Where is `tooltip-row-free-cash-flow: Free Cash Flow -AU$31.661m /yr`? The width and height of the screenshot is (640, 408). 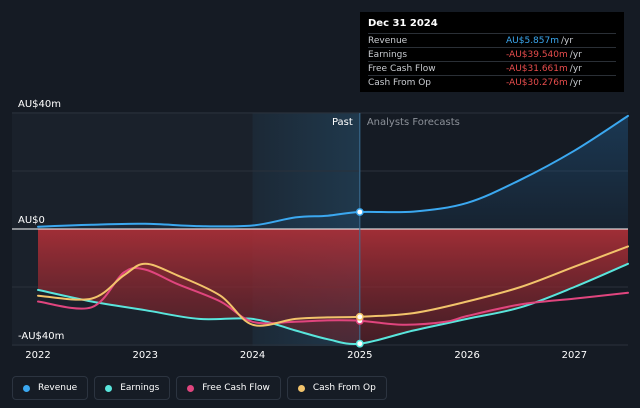
tooltip-row-free-cash-flow: Free Cash Flow -AU$31.661m /yr is located at coordinates (492, 68).